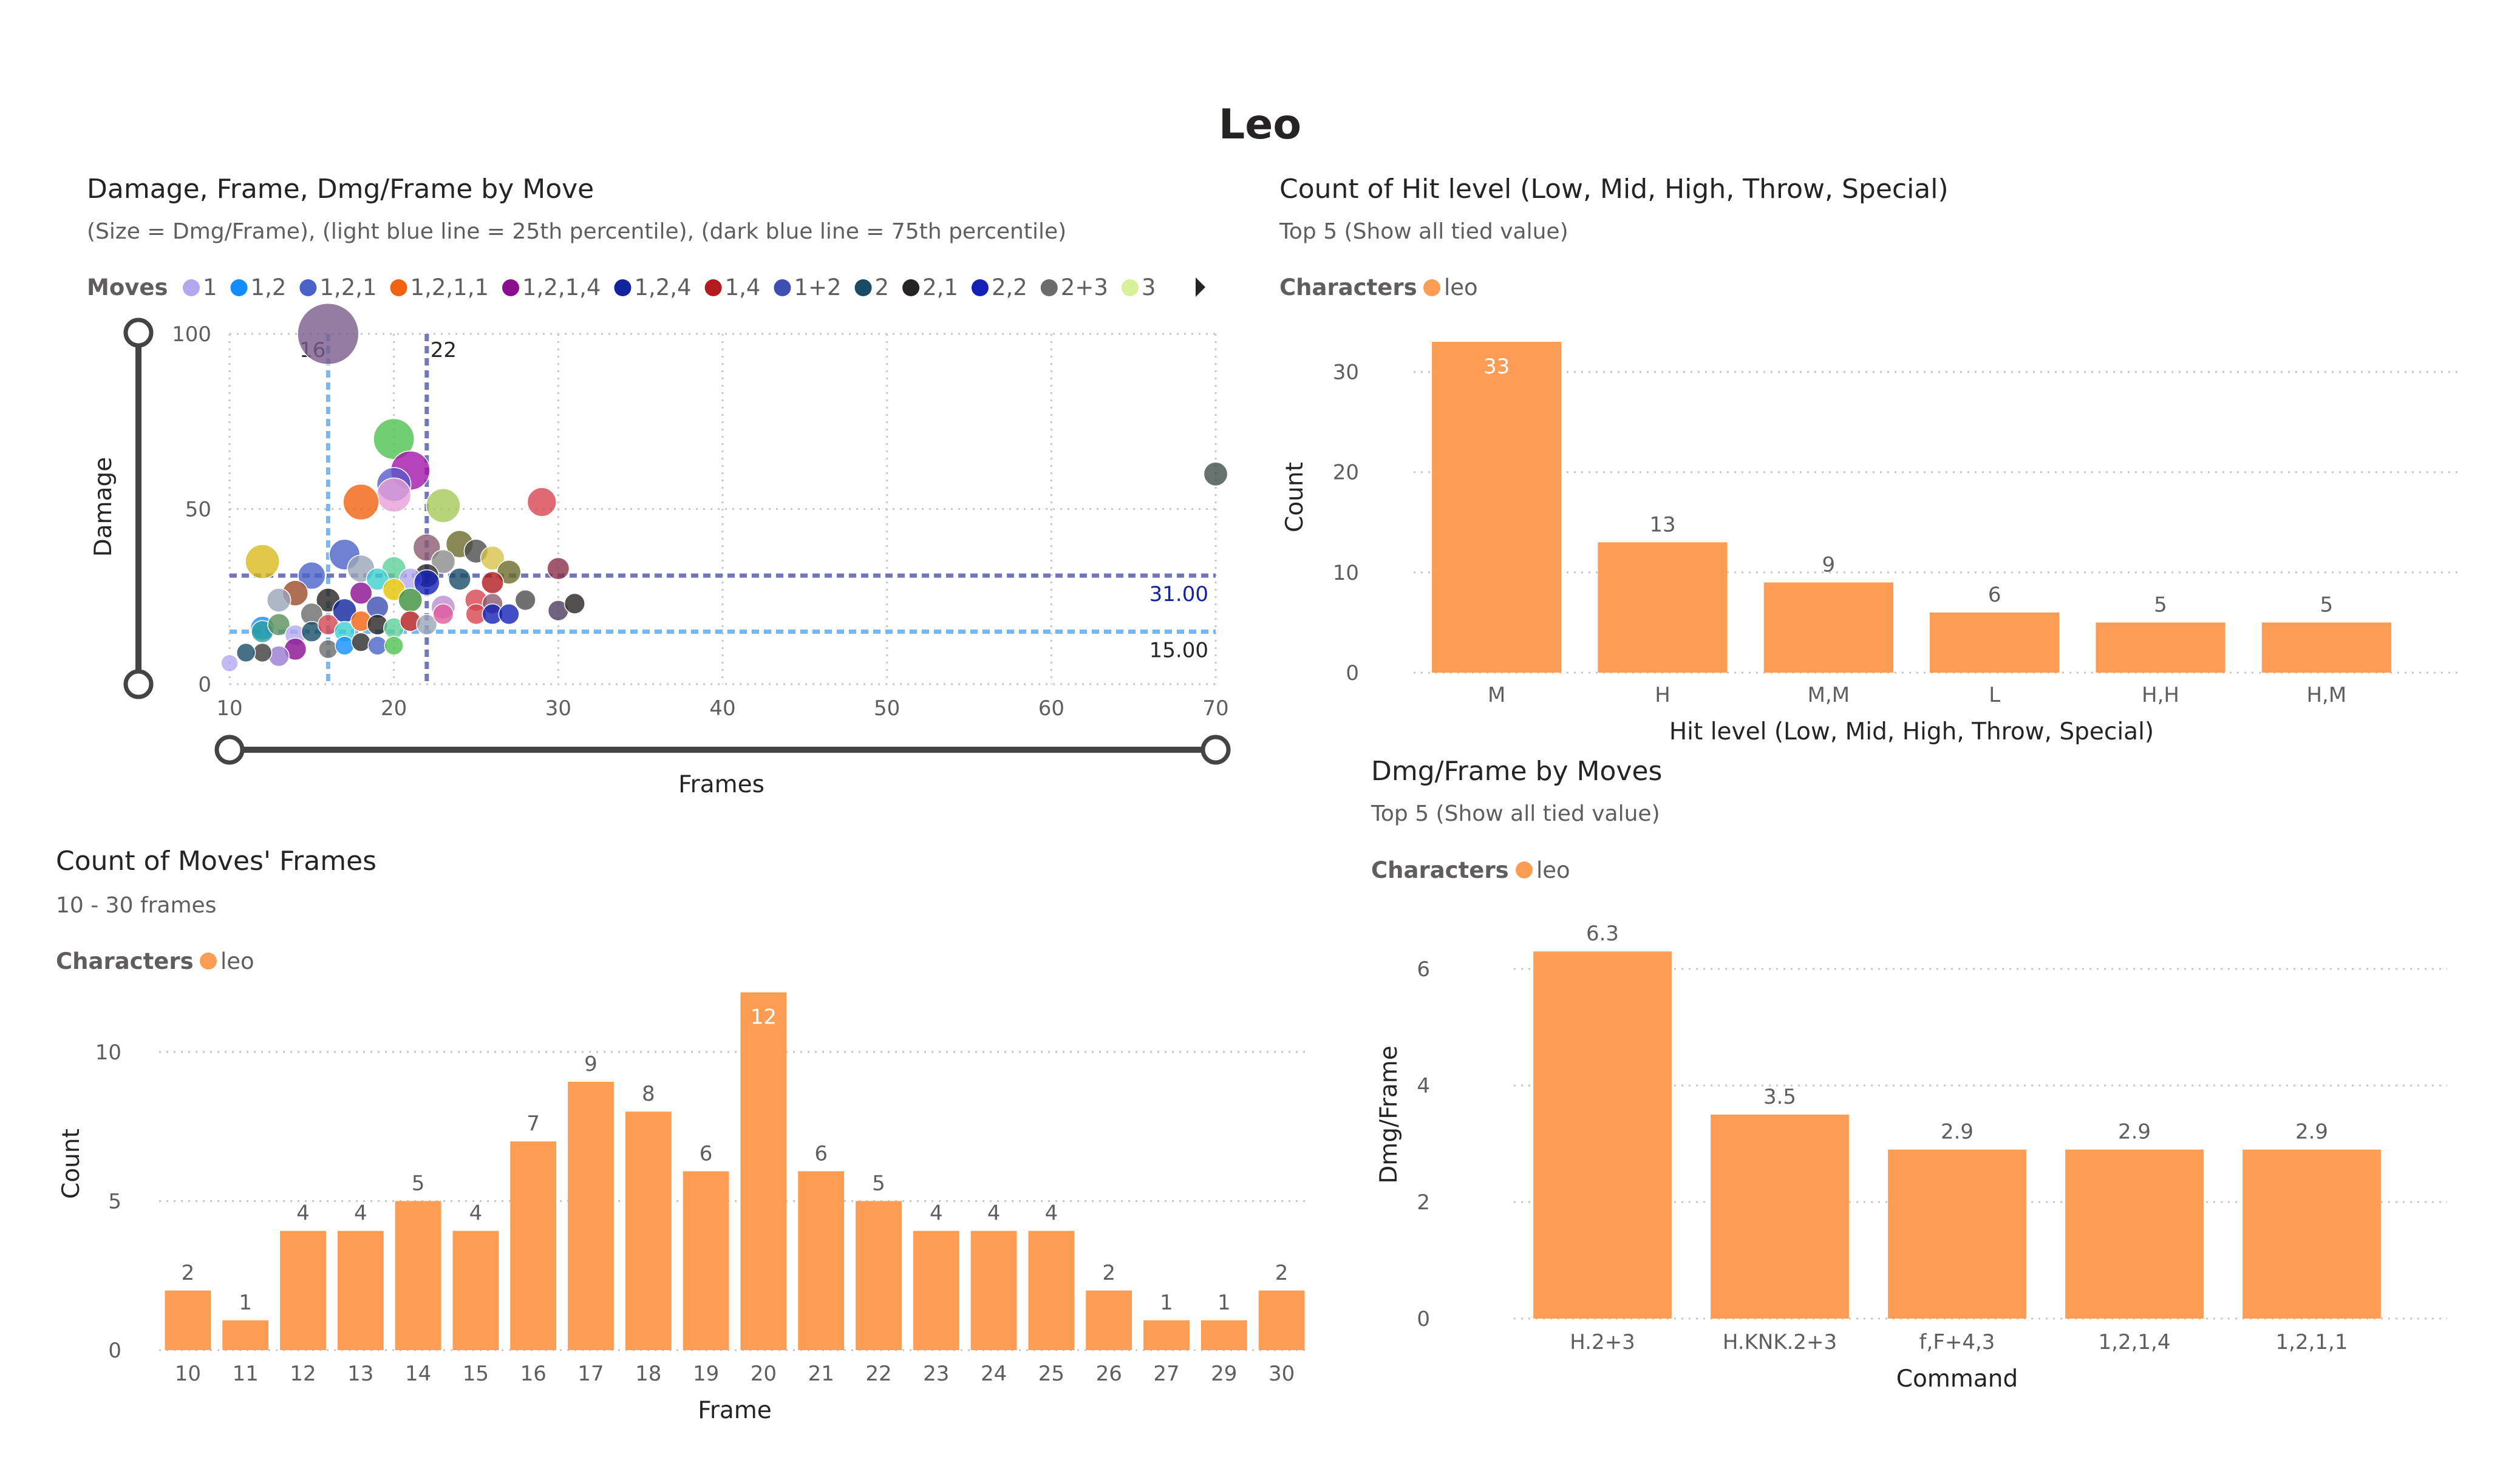 The height and width of the screenshot is (1457, 2520). What do you see at coordinates (1602, 934) in the screenshot?
I see `data-label: 6.3` at bounding box center [1602, 934].